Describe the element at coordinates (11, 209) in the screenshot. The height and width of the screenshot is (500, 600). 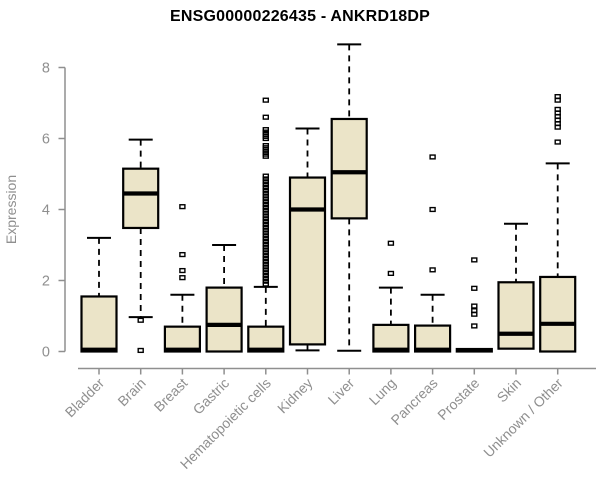
I see `y-axis-title: Expression` at that location.